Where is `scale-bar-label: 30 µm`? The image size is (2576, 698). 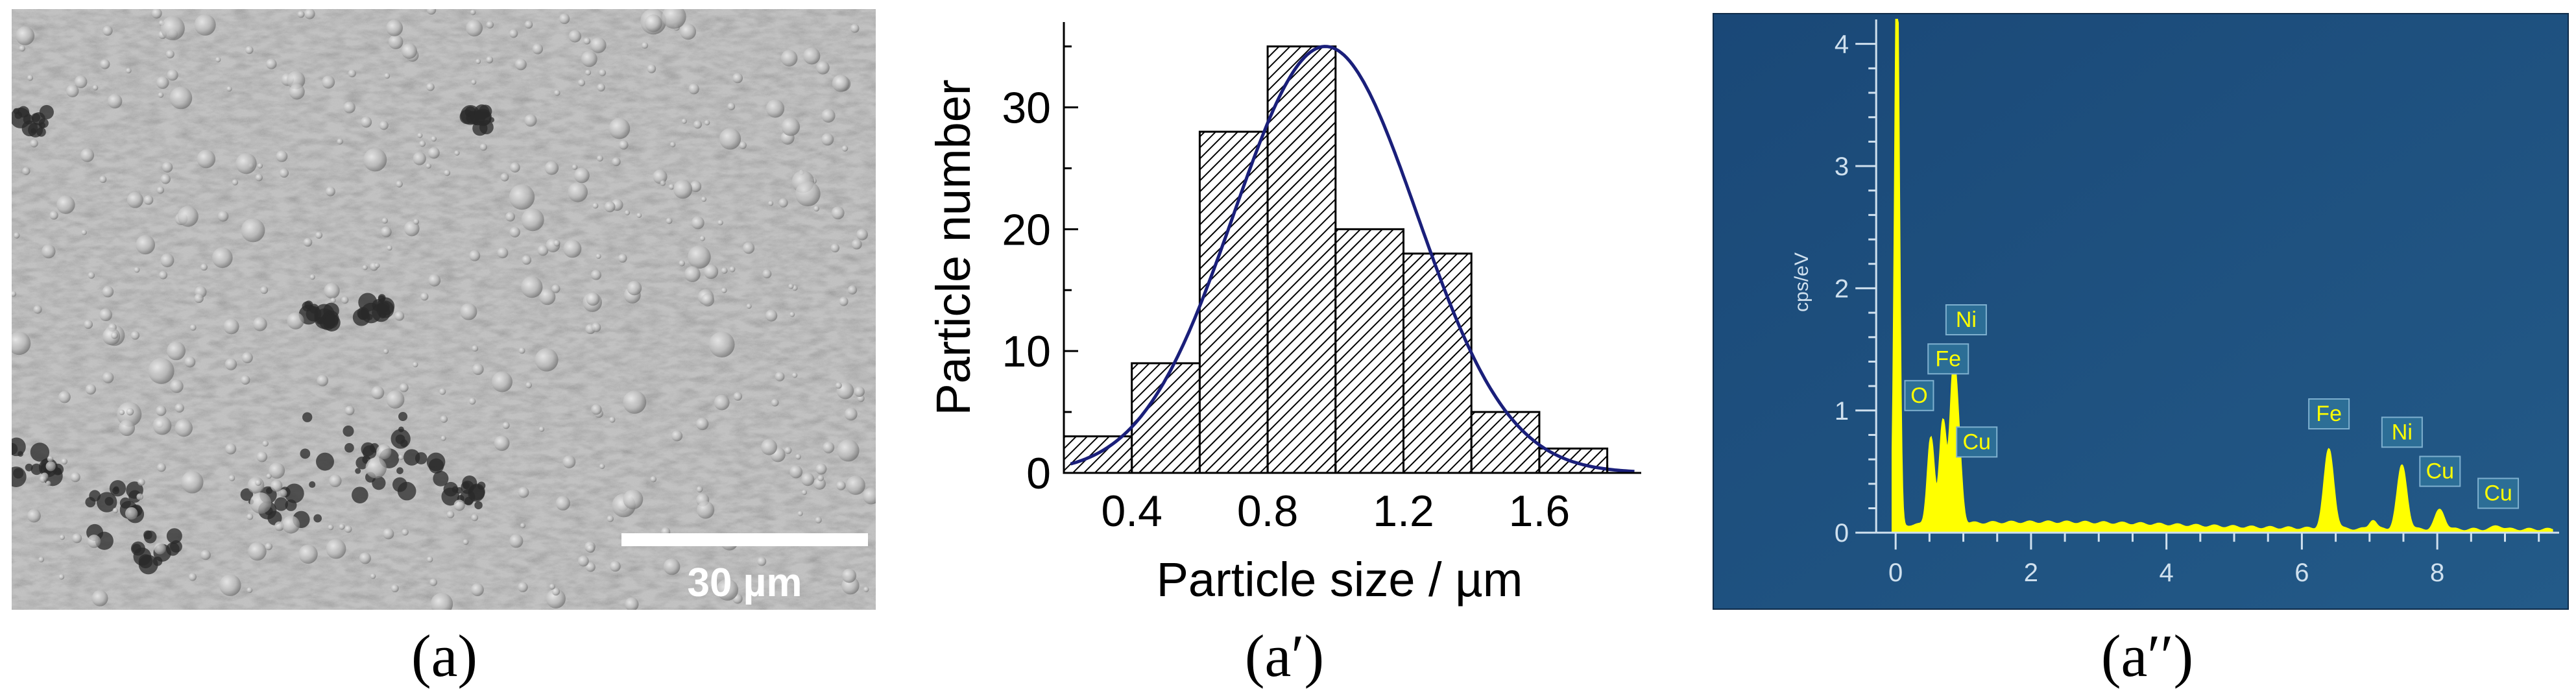 scale-bar-label: 30 µm is located at coordinates (744, 582).